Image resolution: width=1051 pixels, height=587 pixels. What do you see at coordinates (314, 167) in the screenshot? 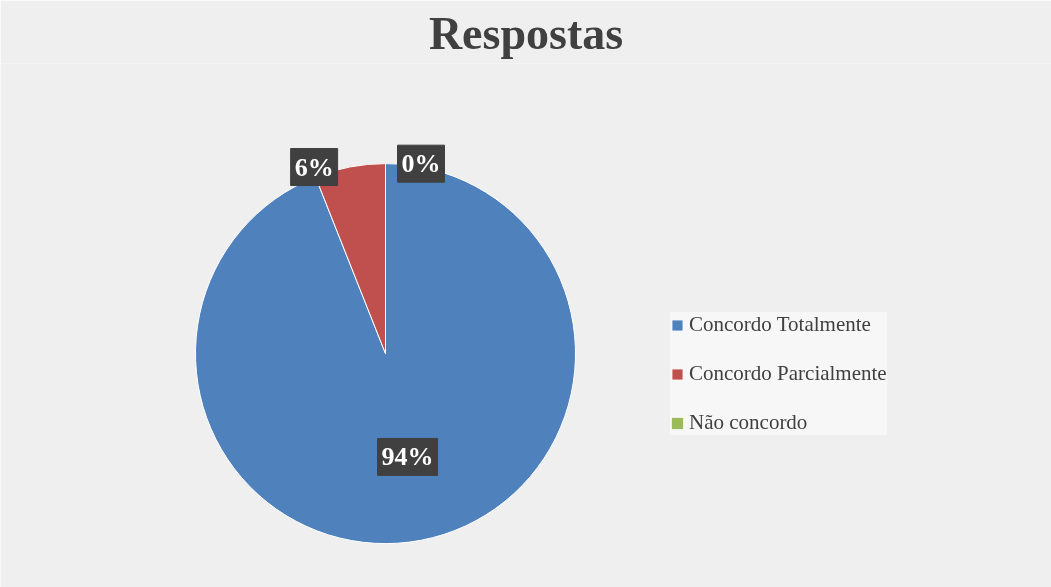
I see `data-label: 6%` at bounding box center [314, 167].